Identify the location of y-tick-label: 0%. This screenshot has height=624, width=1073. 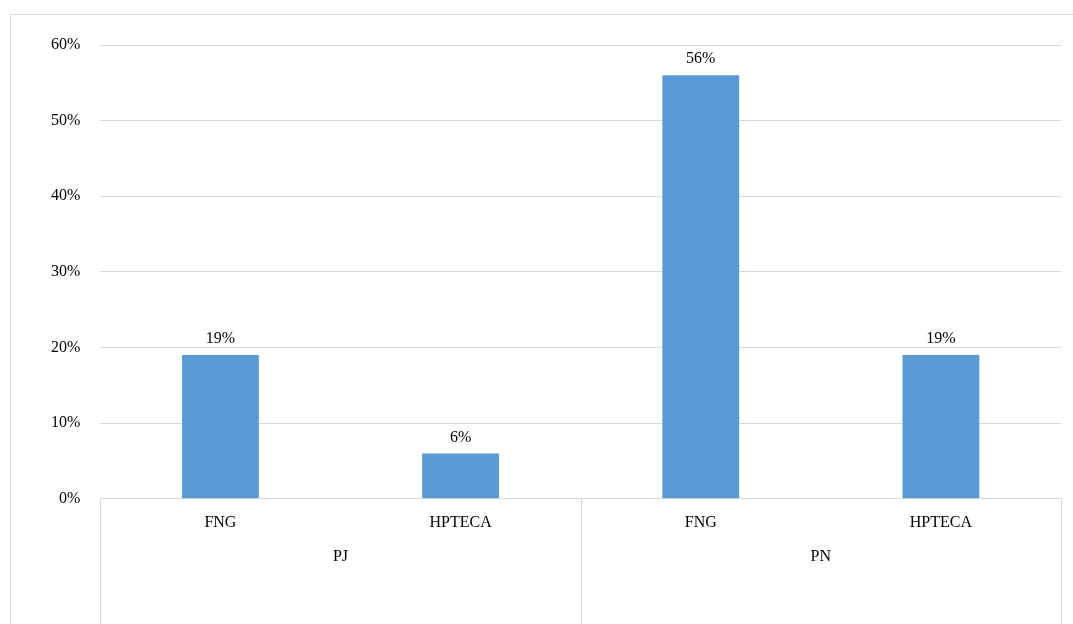
(70, 497).